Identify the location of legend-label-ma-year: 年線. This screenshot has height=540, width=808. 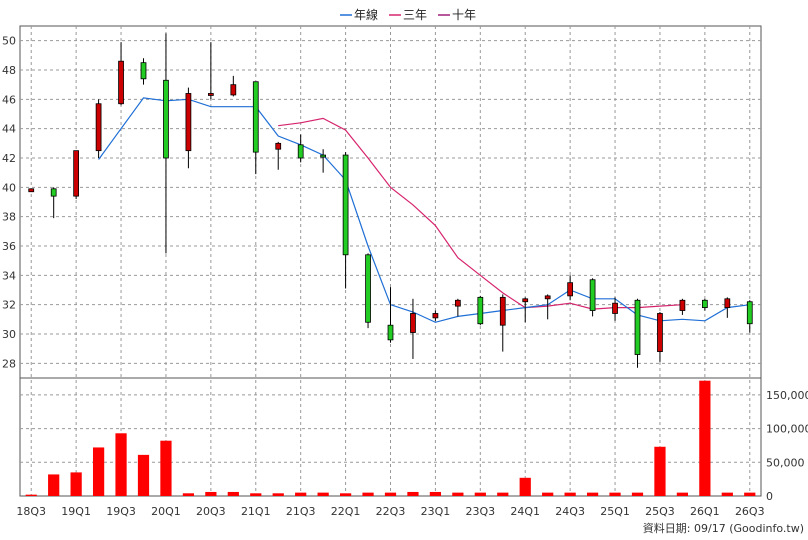
(366, 14).